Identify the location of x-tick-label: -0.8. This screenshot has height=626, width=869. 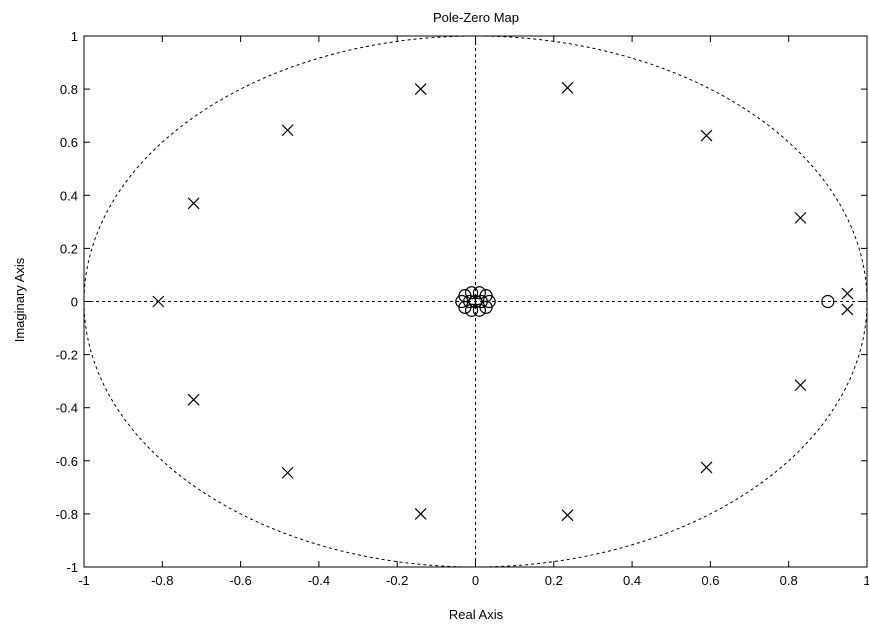
(162, 580).